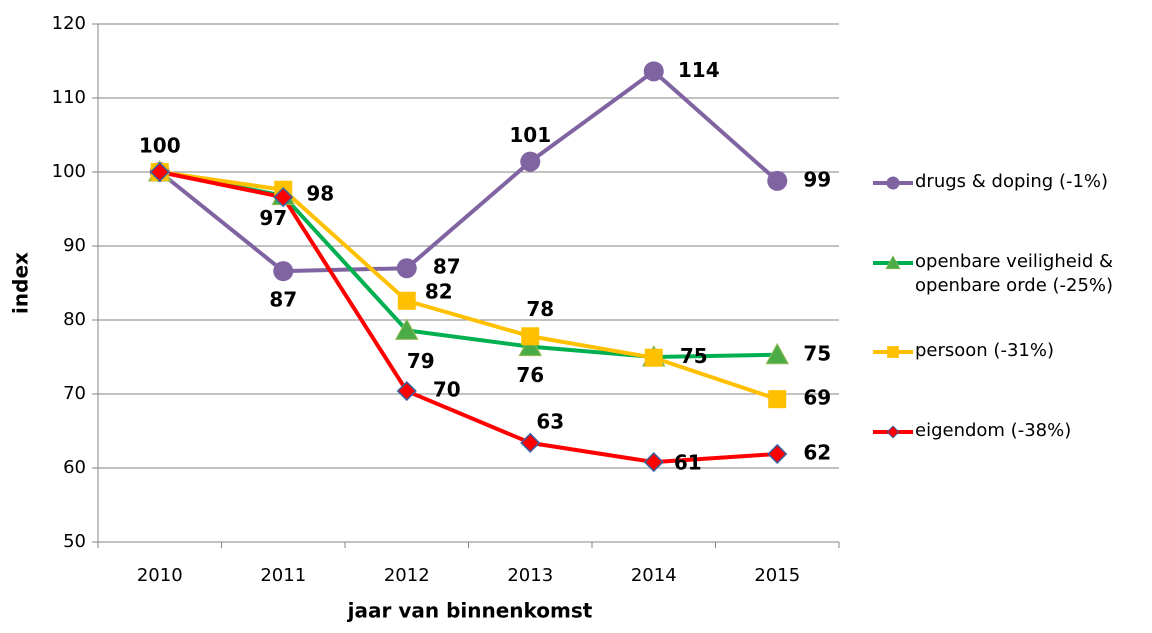 Image resolution: width=1152 pixels, height=633 pixels. Describe the element at coordinates (74, 541) in the screenshot. I see `y-tick-label: 50` at that location.